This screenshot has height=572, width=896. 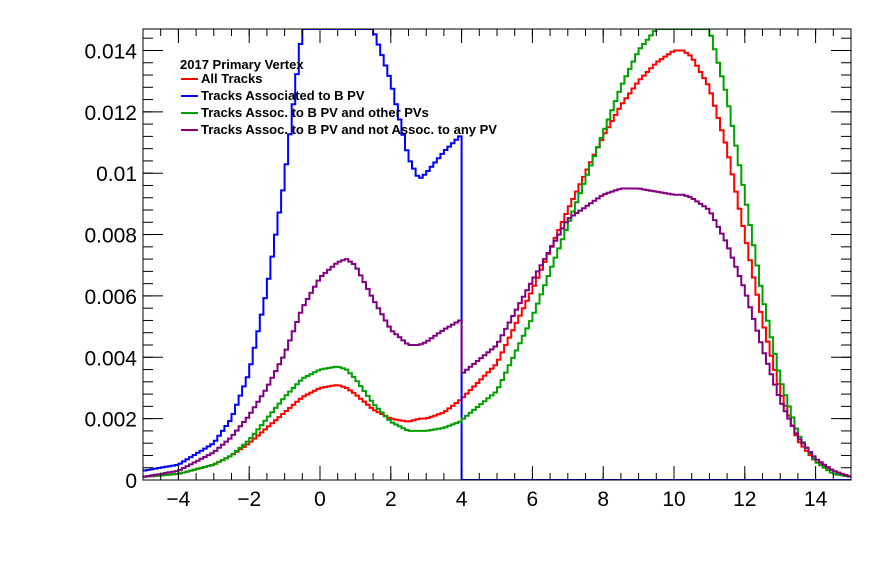 I want to click on y-tick-label: 0.004, so click(x=110, y=358).